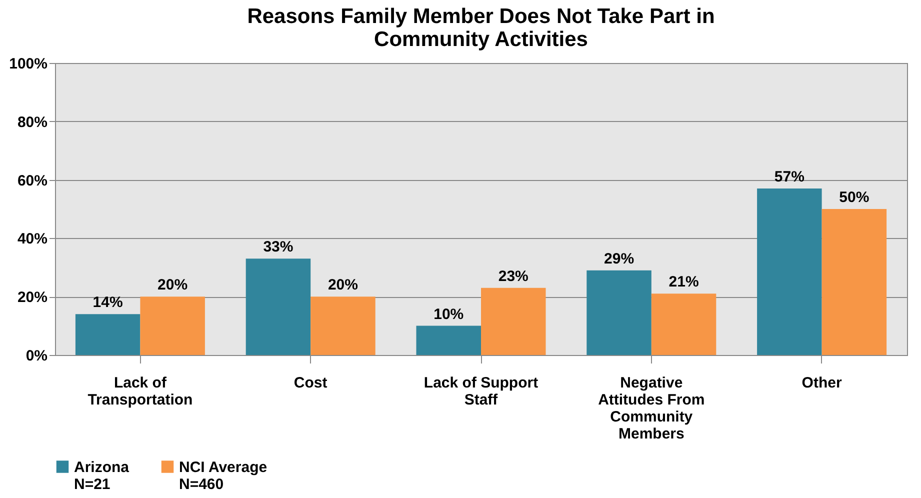 Image resolution: width=921 pixels, height=498 pixels. What do you see at coordinates (140, 391) in the screenshot?
I see `x-tick-label: Lack of Transportation` at bounding box center [140, 391].